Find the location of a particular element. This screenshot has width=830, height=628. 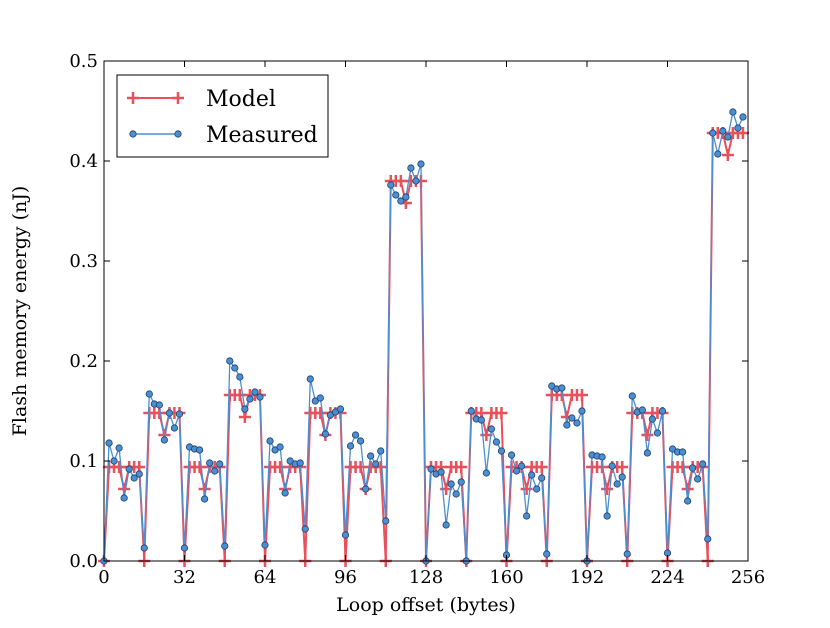

x-tick-label: 32 is located at coordinates (184, 577).